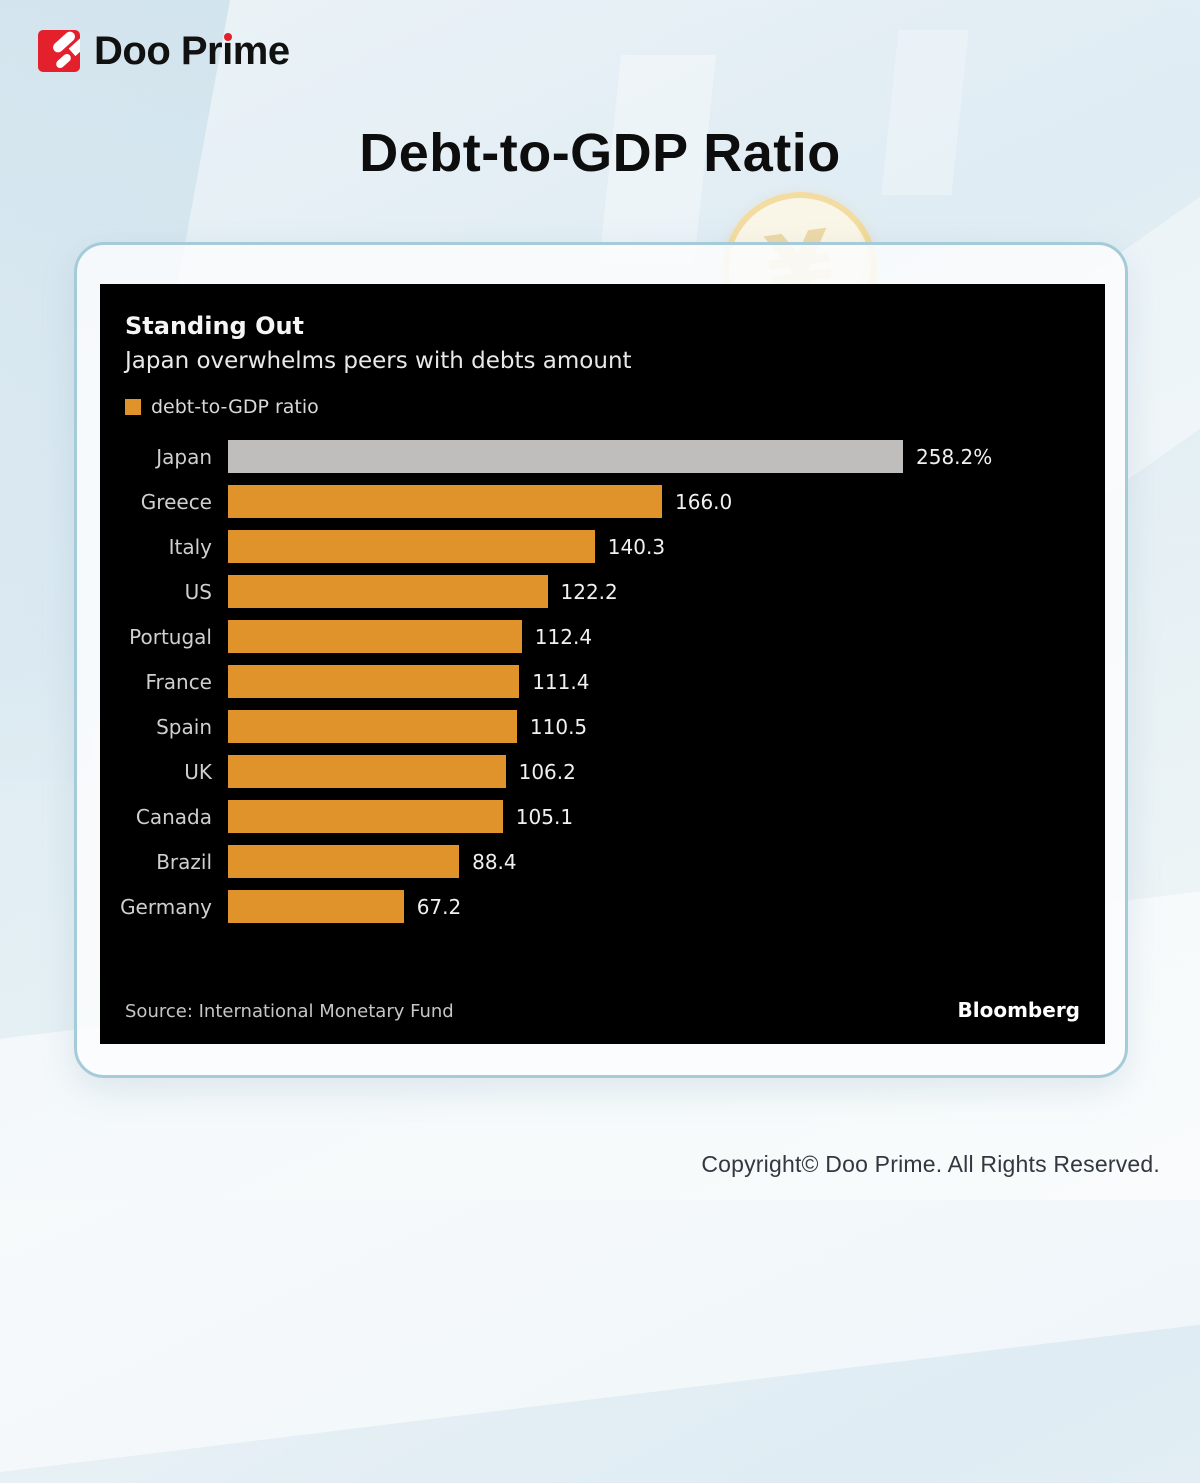  I want to click on bar-value-label: 67.2, so click(439, 906).